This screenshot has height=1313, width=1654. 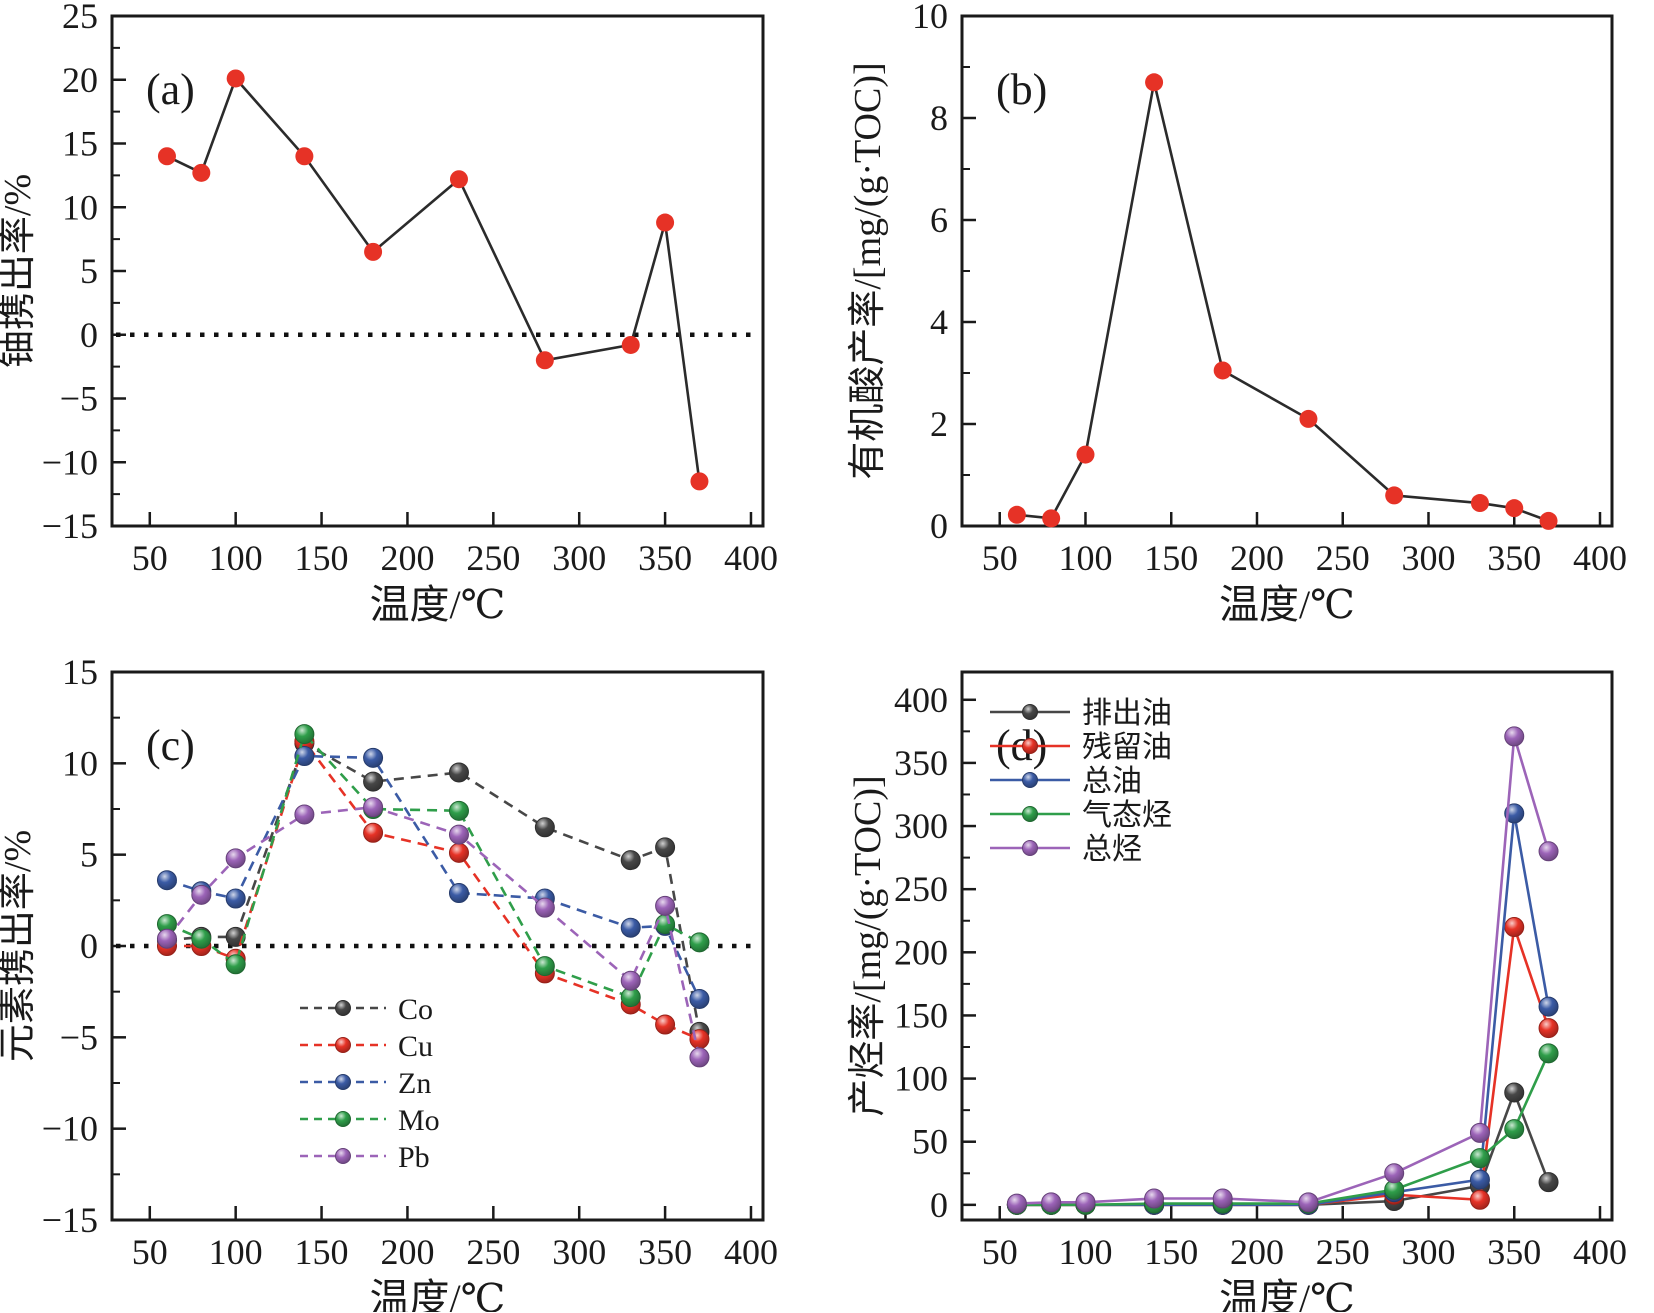 I want to click on series-铀携出率, so click(x=433, y=280).